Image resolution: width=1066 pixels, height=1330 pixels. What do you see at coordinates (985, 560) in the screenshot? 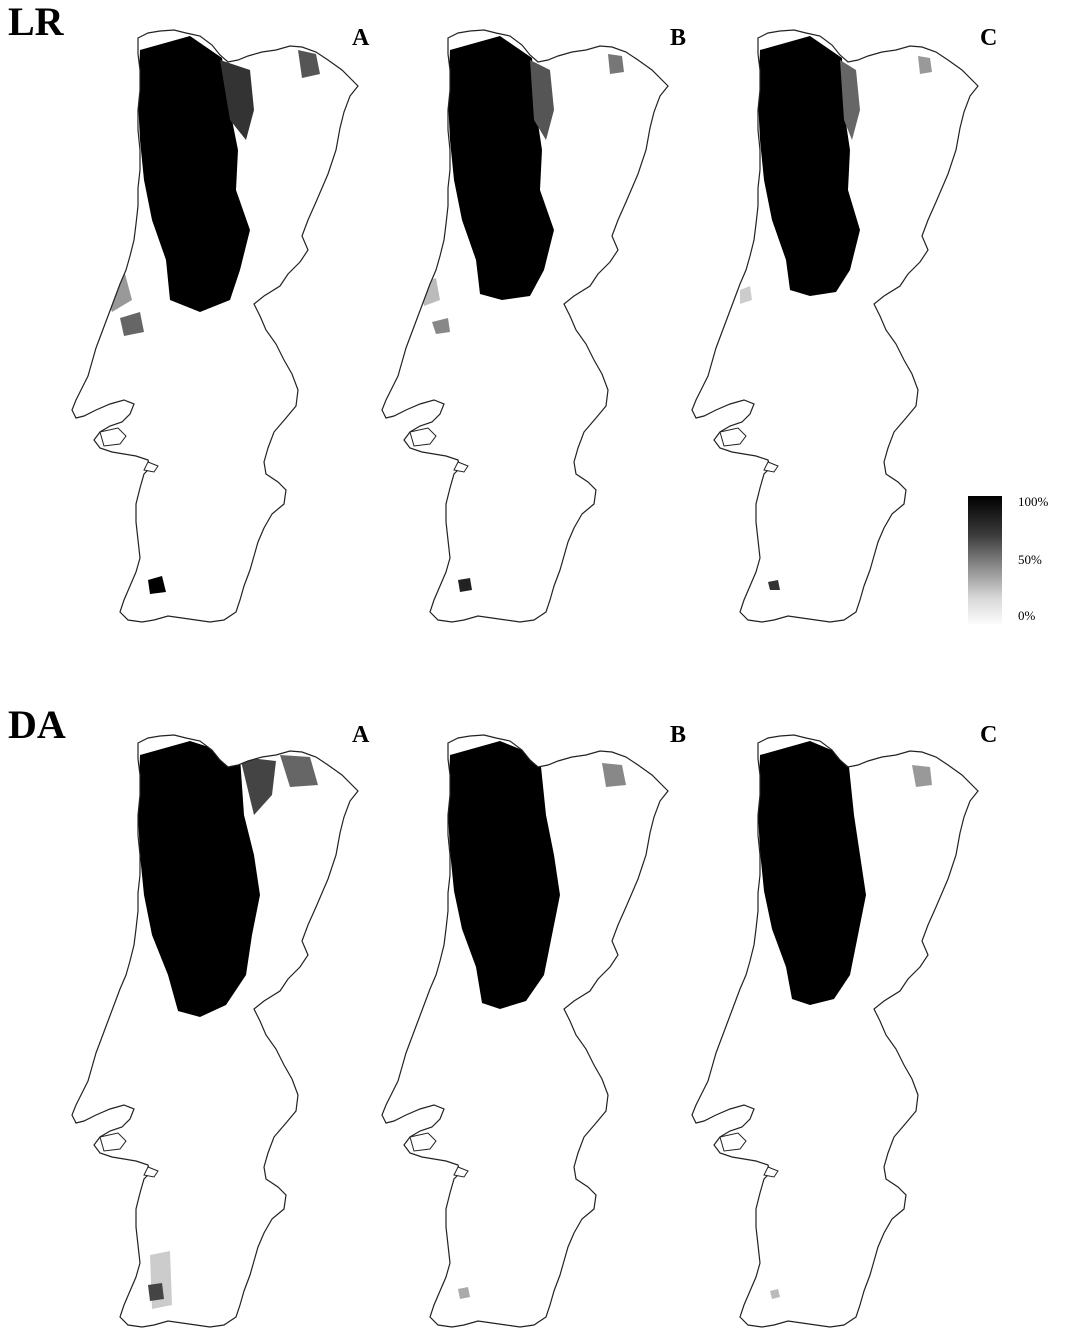
I see `legend-gradient-bar` at bounding box center [985, 560].